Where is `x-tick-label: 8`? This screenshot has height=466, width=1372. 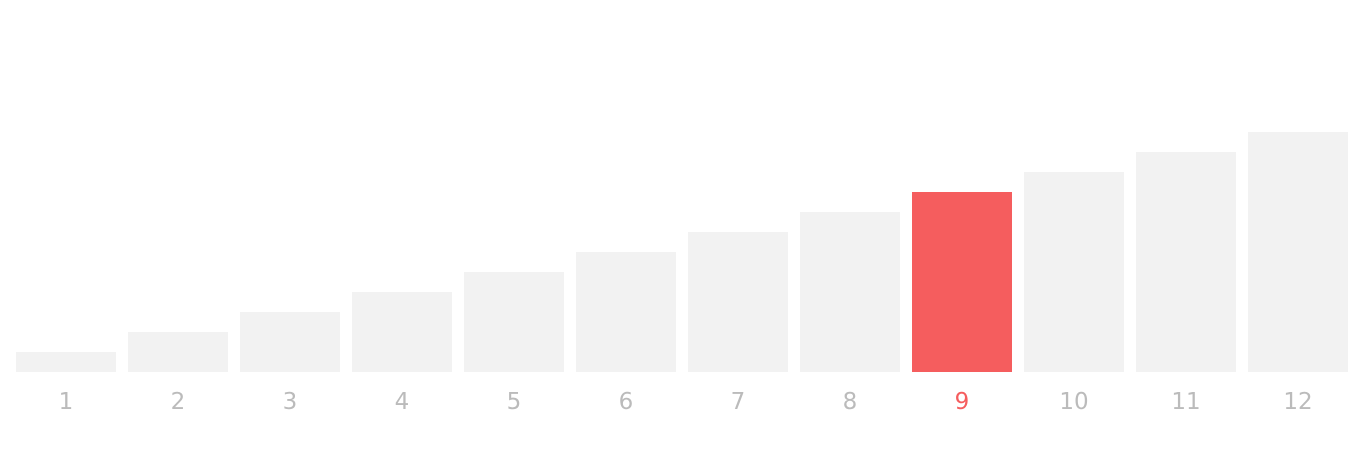 x-tick-label: 8 is located at coordinates (850, 402).